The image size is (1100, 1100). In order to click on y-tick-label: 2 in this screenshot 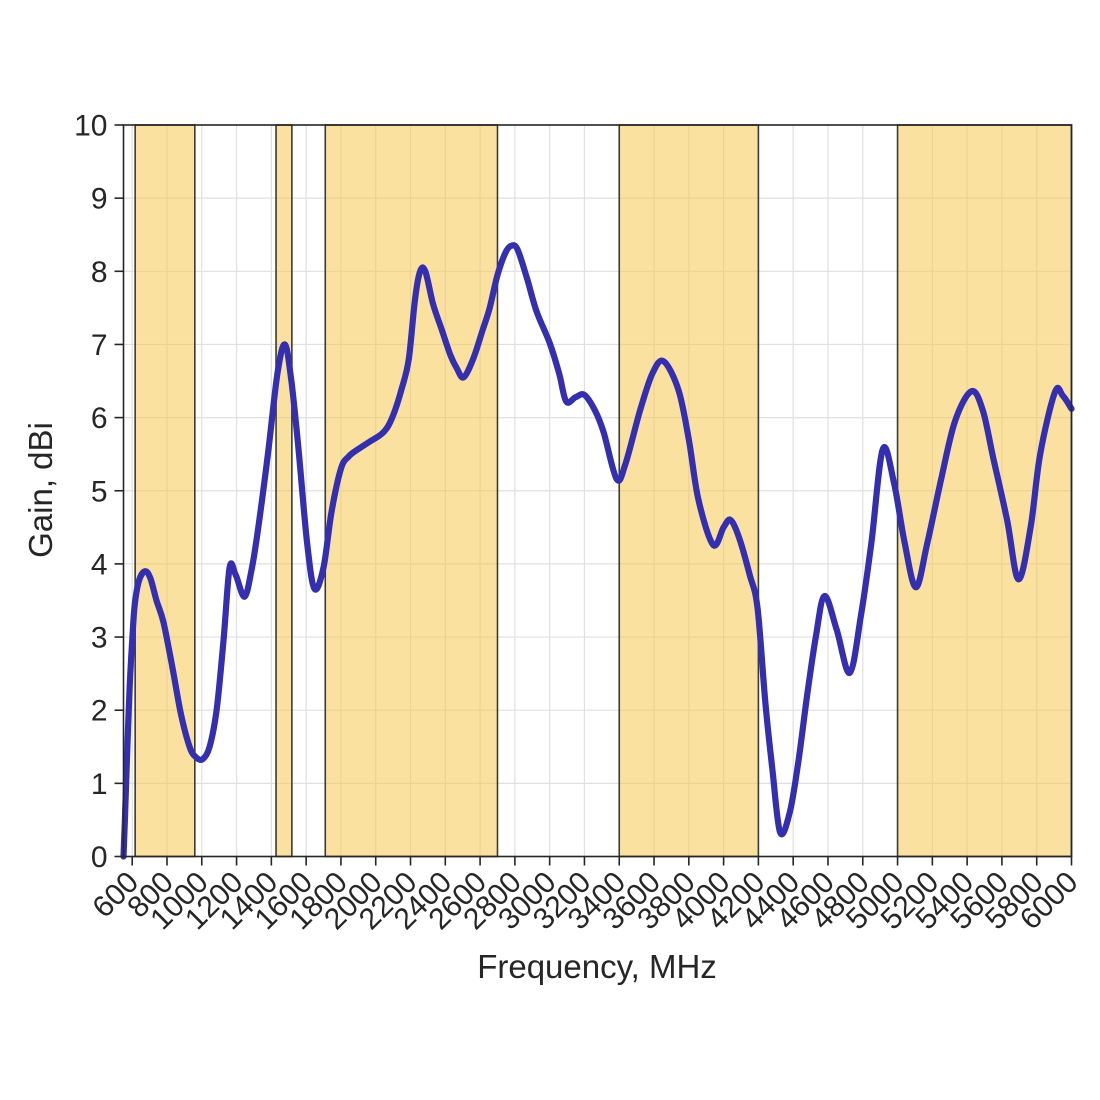, I will do `click(99, 711)`.